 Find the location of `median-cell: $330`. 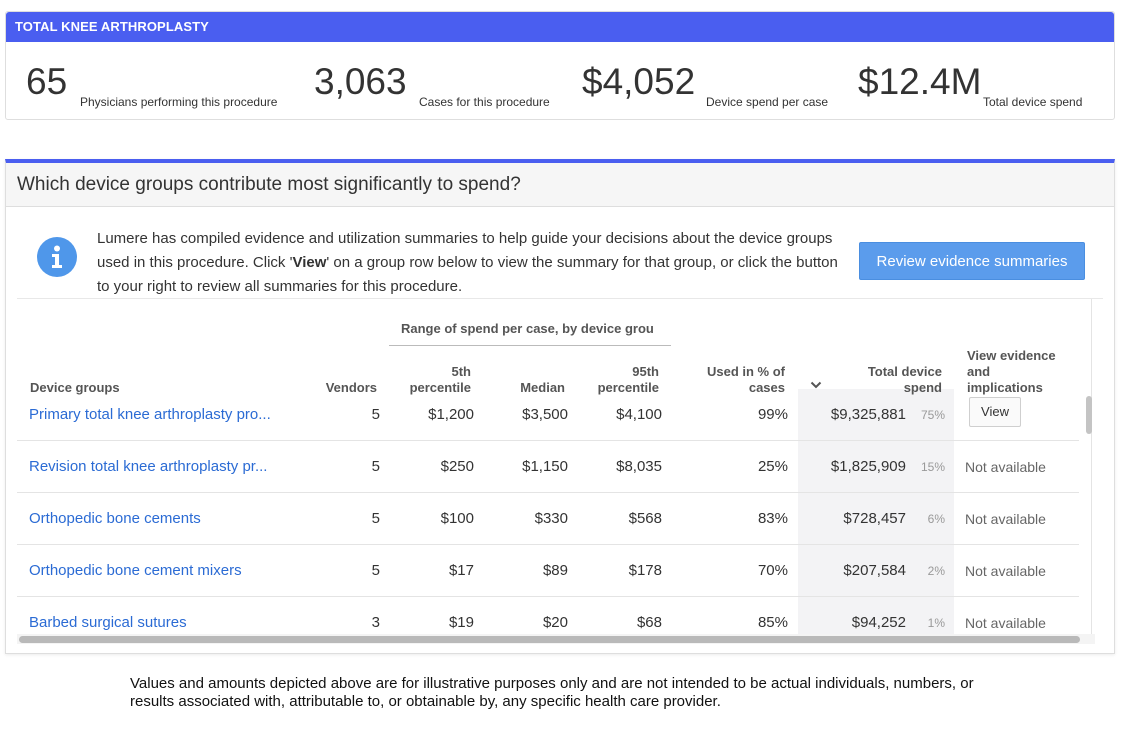

median-cell: $330 is located at coordinates (551, 518).